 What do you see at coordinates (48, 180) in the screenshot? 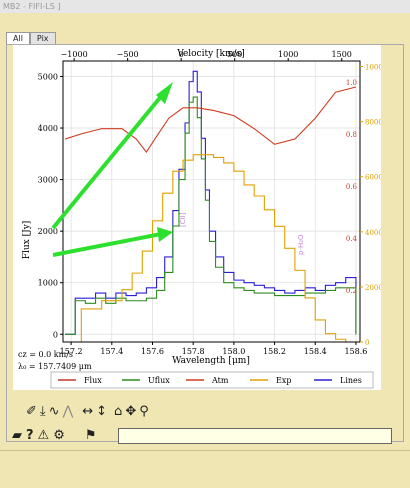
I see `y-tick-label: 3000` at bounding box center [48, 180].